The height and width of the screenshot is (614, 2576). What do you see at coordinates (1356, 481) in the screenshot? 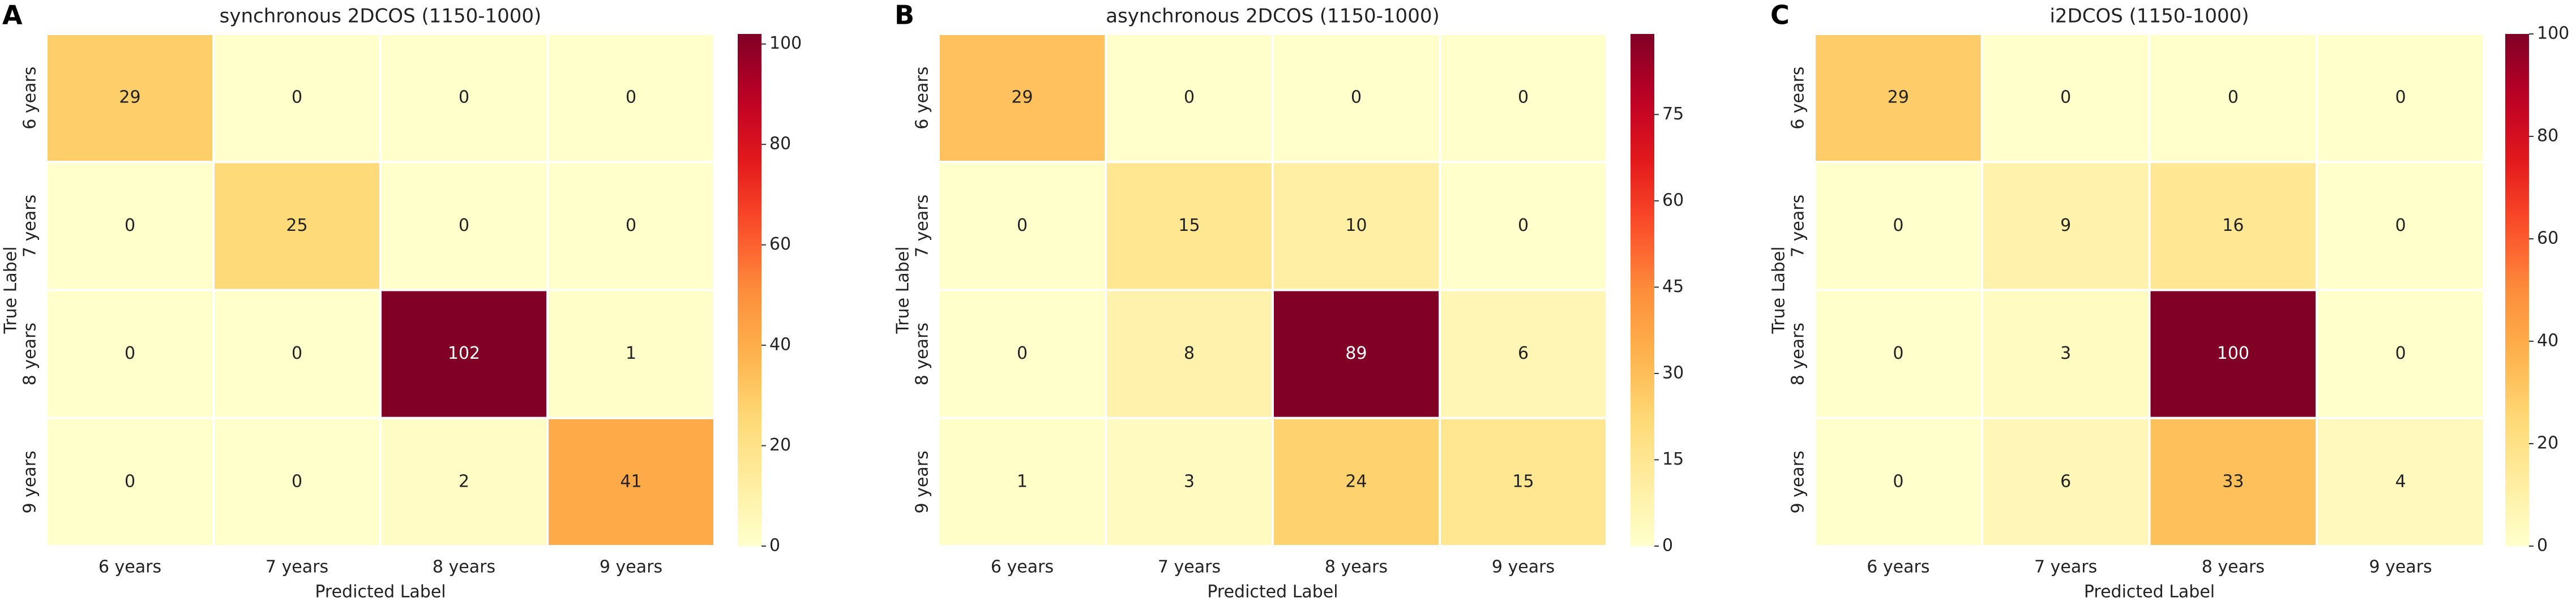
I see `cell-label: 24` at bounding box center [1356, 481].